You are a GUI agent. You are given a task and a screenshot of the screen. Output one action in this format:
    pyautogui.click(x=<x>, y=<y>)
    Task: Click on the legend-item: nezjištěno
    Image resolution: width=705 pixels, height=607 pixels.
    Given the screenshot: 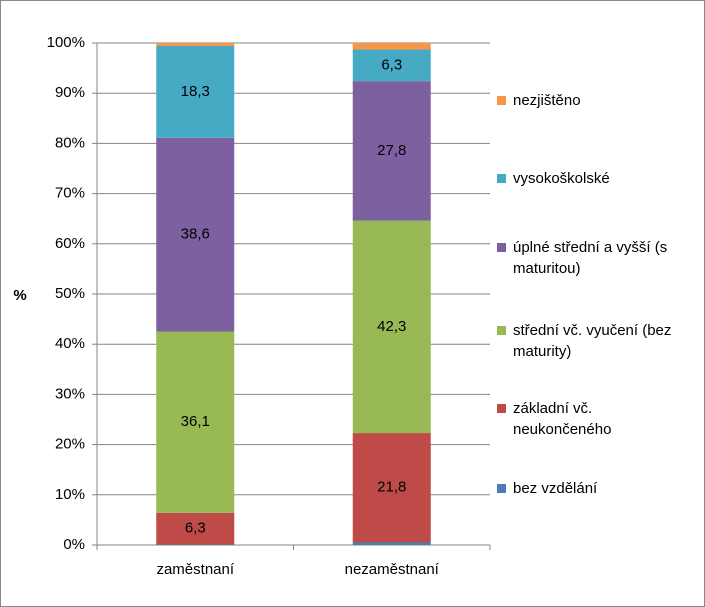 What is the action you would take?
    pyautogui.click(x=585, y=100)
    